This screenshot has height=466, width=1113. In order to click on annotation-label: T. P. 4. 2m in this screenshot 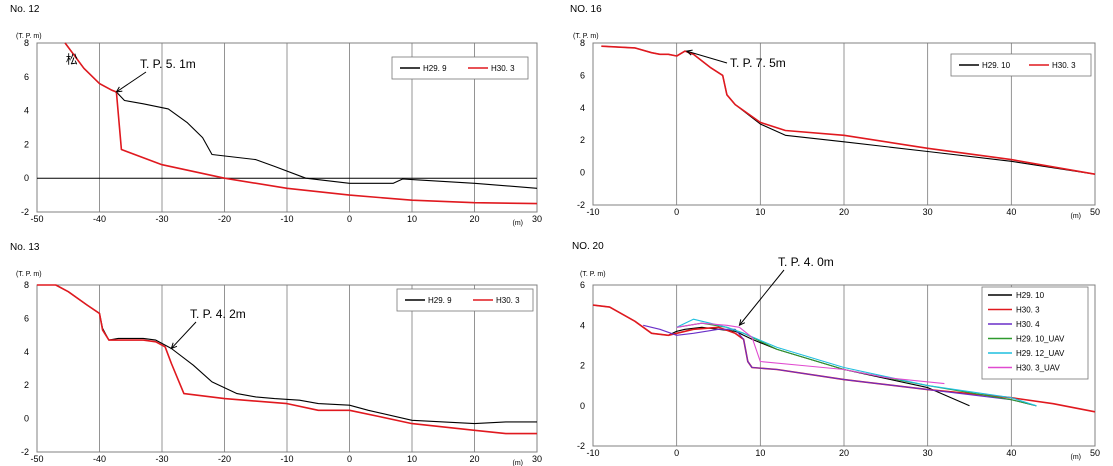, I will do `click(218, 314)`.